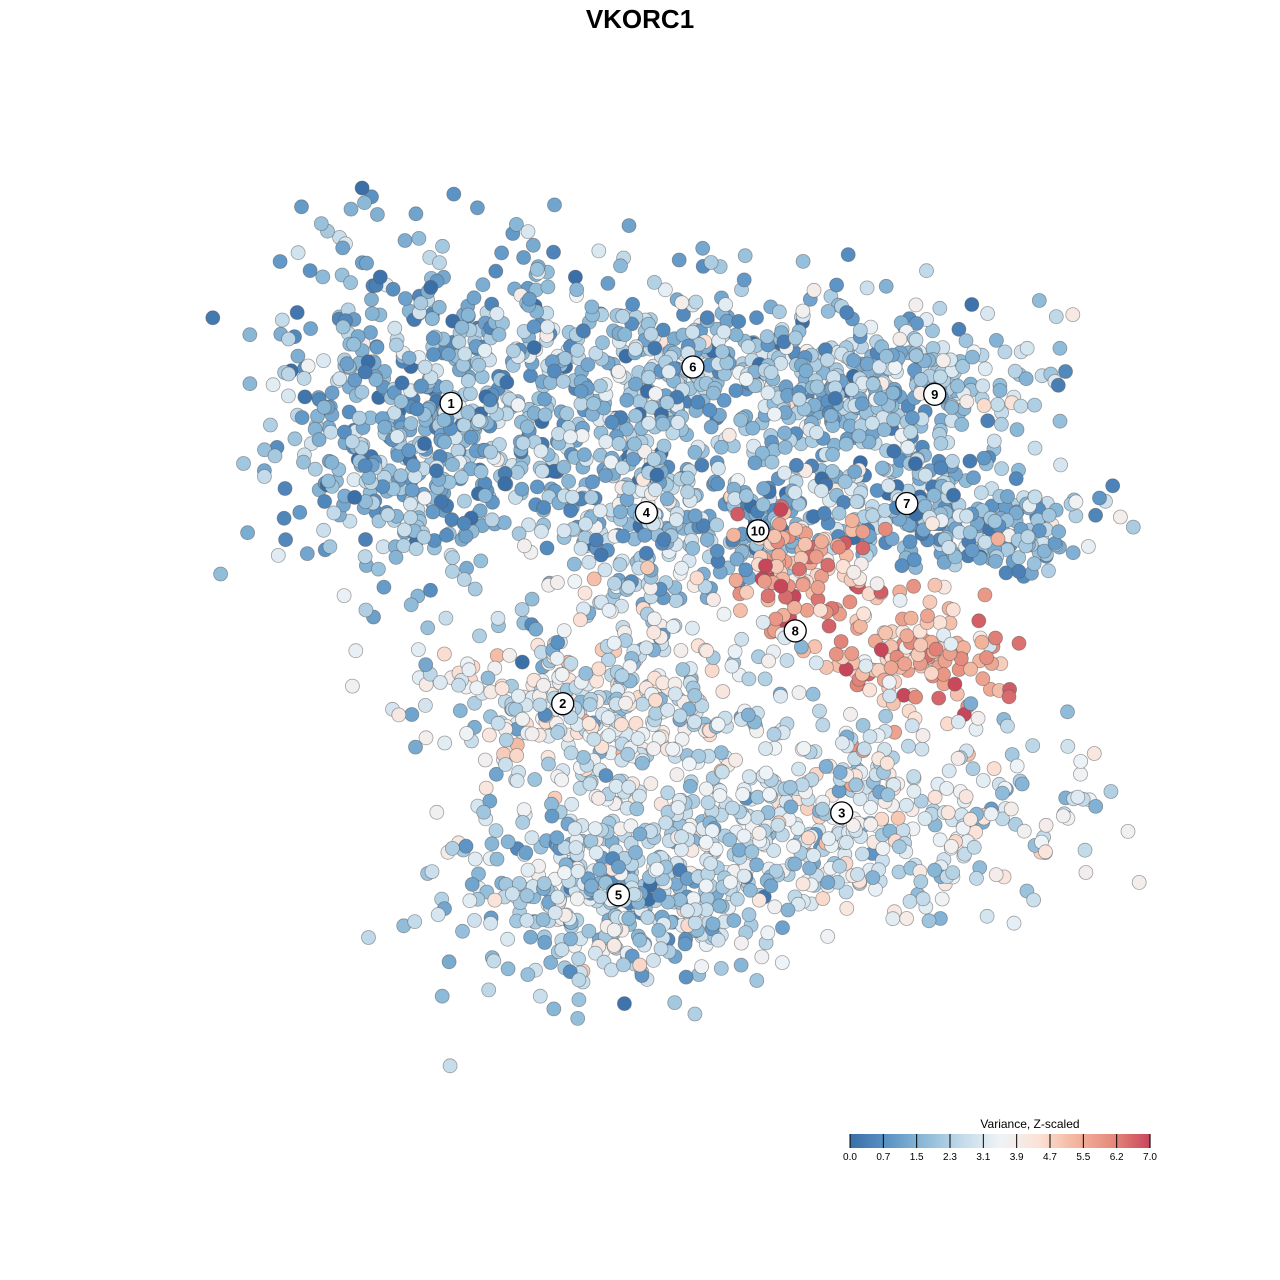  Describe the element at coordinates (850, 1157) in the screenshot. I see `colorbar-tick-label: 0.0` at that location.